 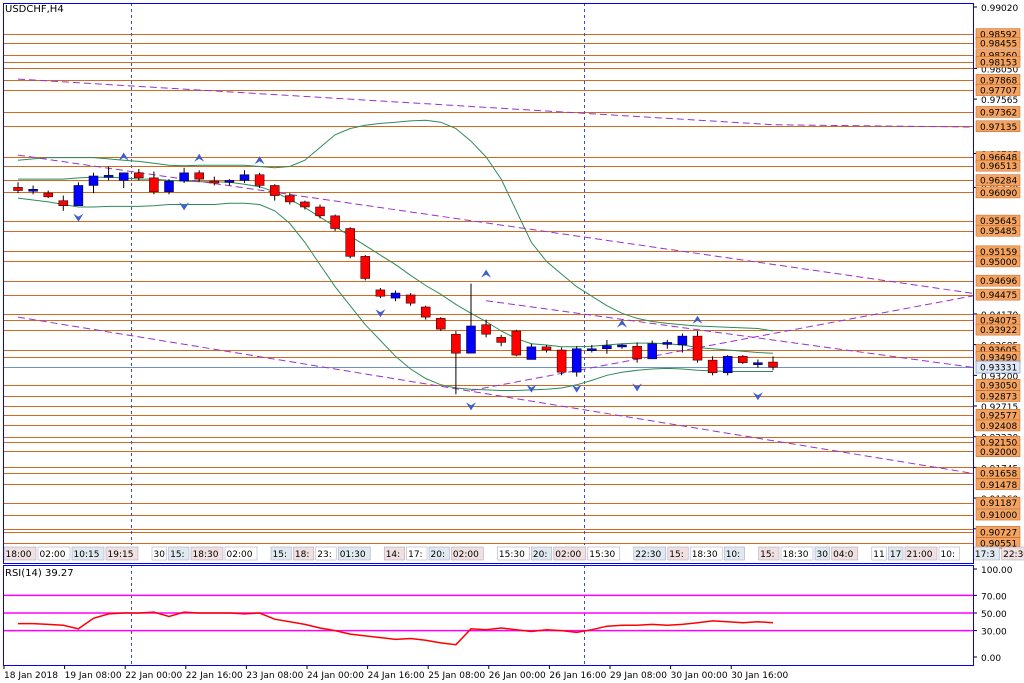 I want to click on level-label-12: 0.95645, so click(x=998, y=222).